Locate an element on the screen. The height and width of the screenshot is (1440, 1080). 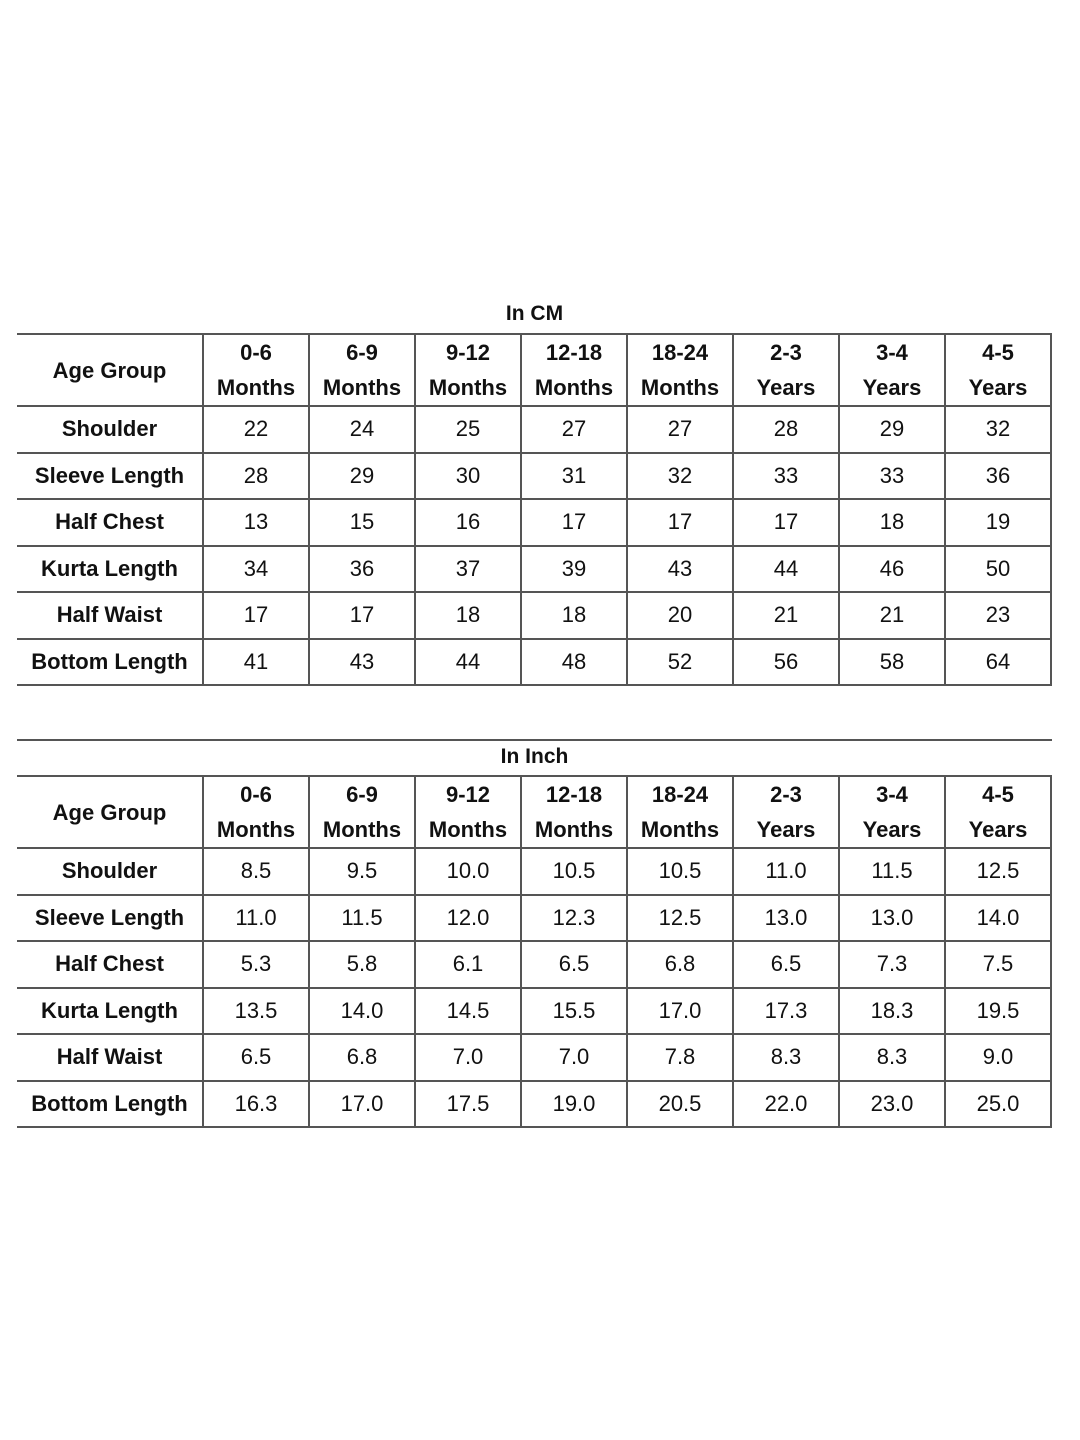
inch-table-title: In Inch is located at coordinates (534, 756).